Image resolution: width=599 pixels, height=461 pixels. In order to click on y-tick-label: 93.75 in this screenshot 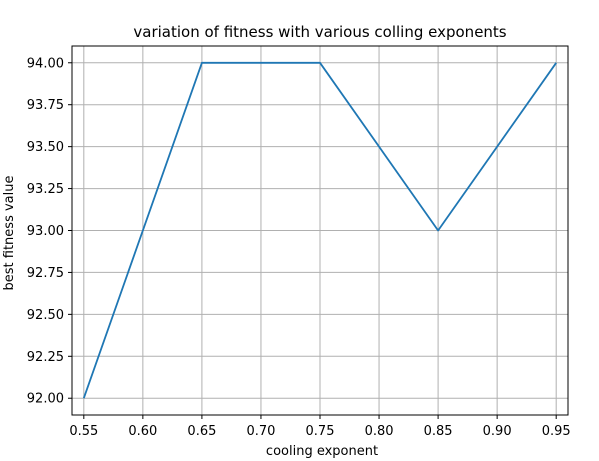, I will do `click(45, 105)`.